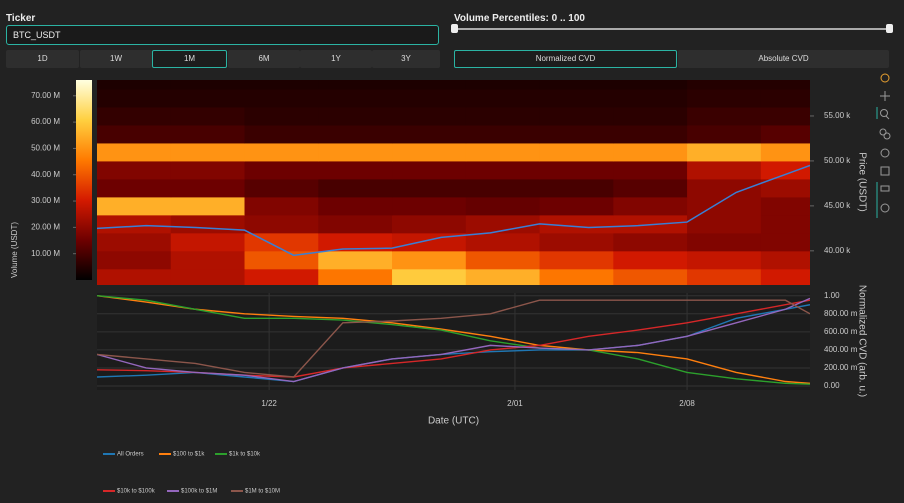 This screenshot has height=503, width=904. What do you see at coordinates (832, 385) in the screenshot?
I see `y-tick-label: 0.00` at bounding box center [832, 385].